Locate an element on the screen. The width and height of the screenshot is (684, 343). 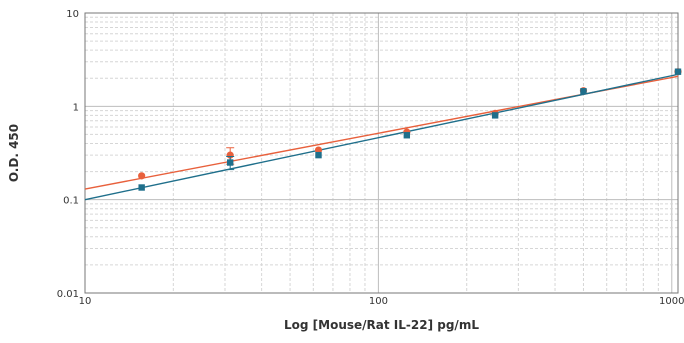
y-tick-label: 0.1 is located at coordinates (71, 201).